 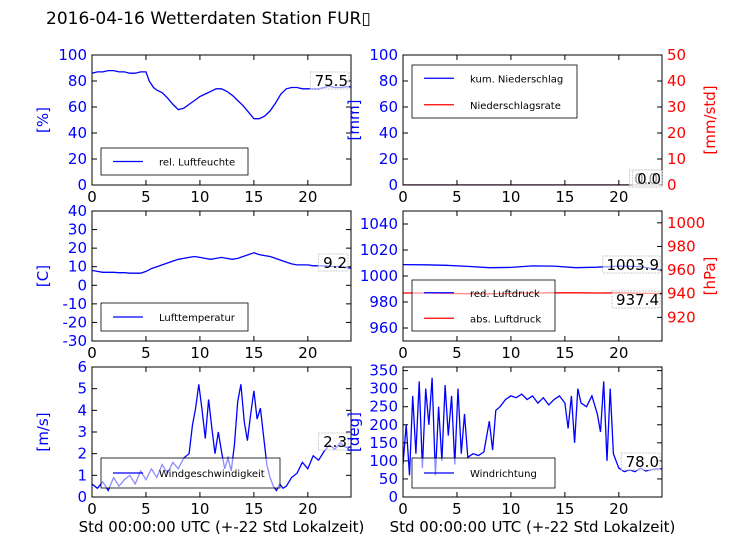 I want to click on y-tick-label: 5, so click(x=82, y=389).